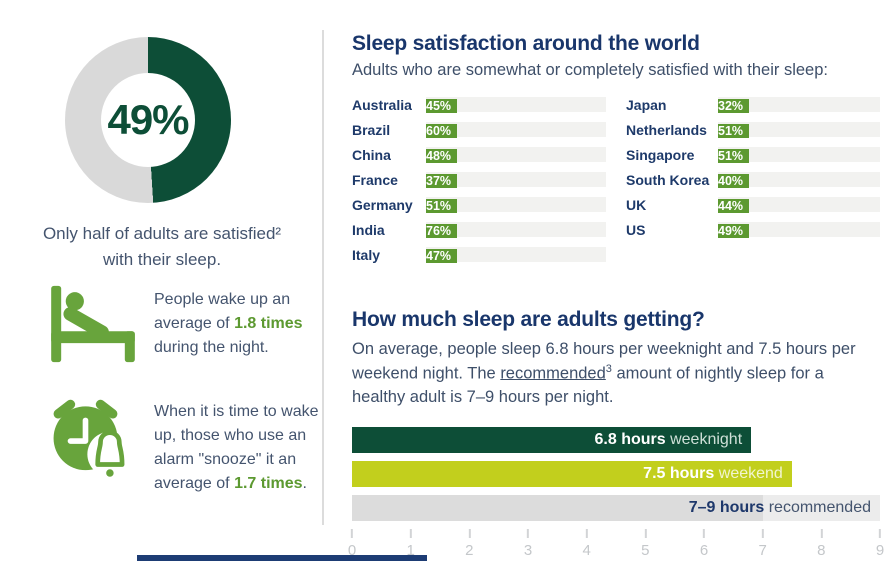 The image size is (884, 561). I want to click on bar-suffix-label: weeknight, so click(704, 440).